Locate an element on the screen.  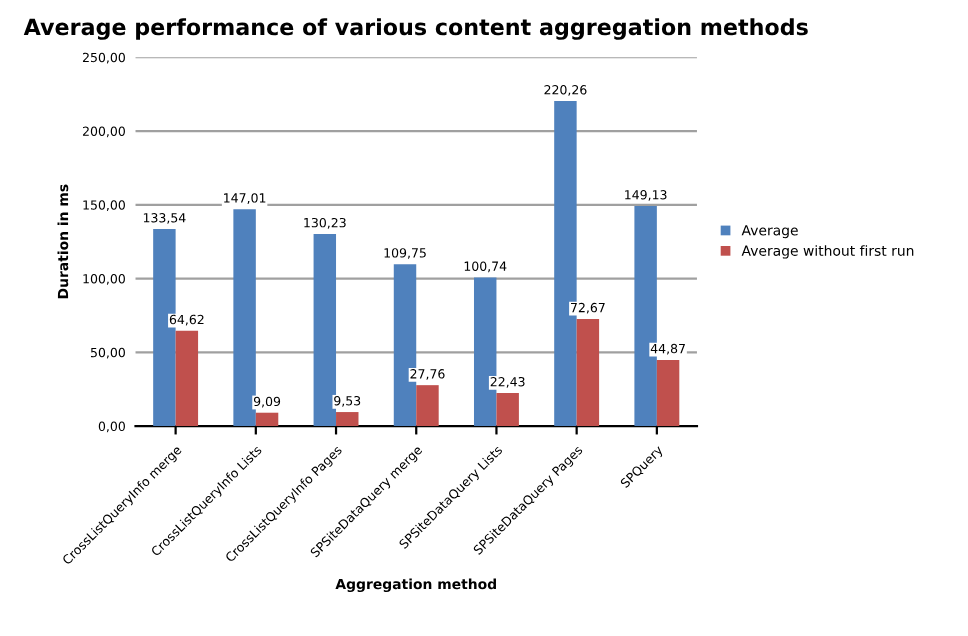
chart-title: Average performance of various content aggregation methods is located at coordinates (415, 29).